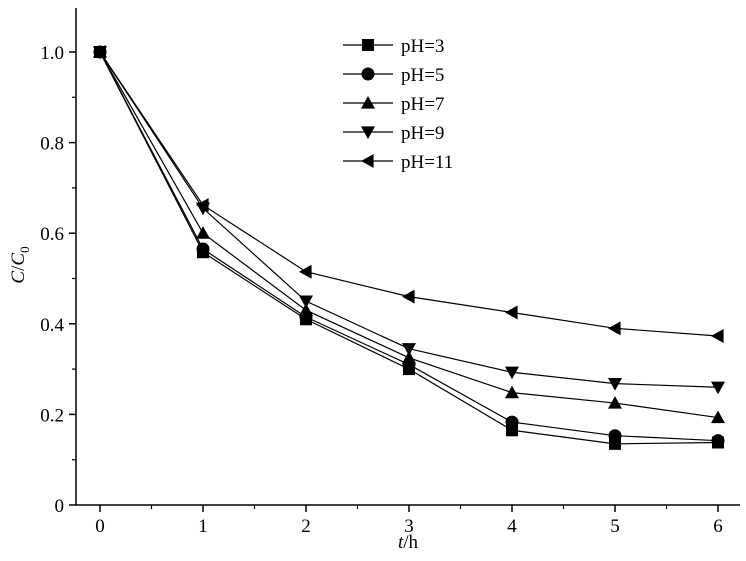 Image resolution: width=746 pixels, height=561 pixels. What do you see at coordinates (52, 325) in the screenshot?
I see `y-tick-label: 0.4` at bounding box center [52, 325].